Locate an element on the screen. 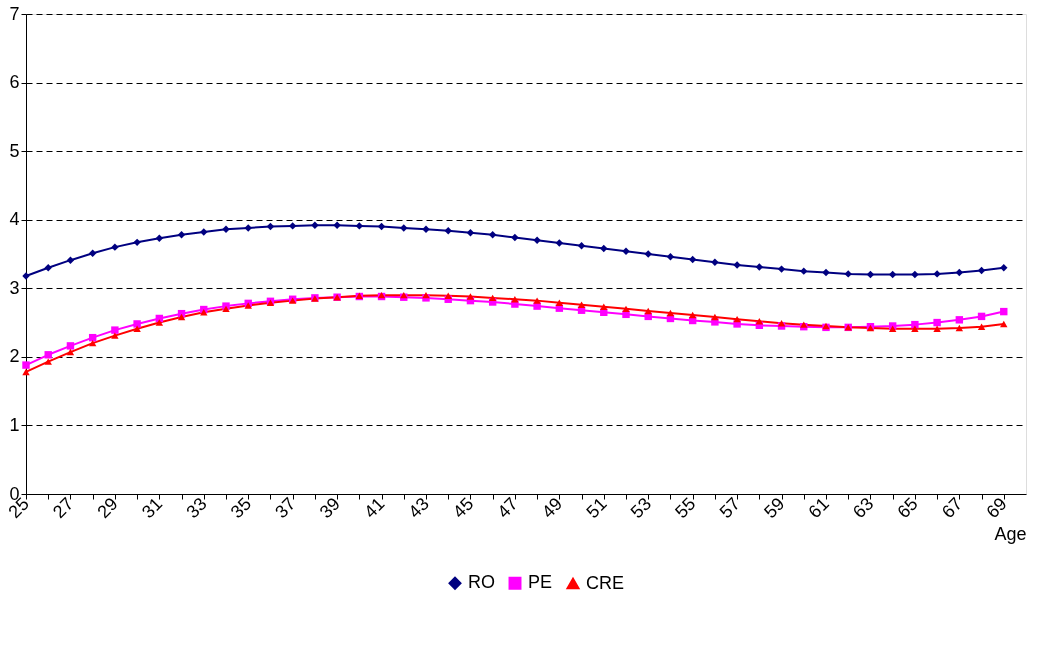 Image resolution: width=1064 pixels, height=655 pixels. x-axis-title: Age is located at coordinates (1010, 534).